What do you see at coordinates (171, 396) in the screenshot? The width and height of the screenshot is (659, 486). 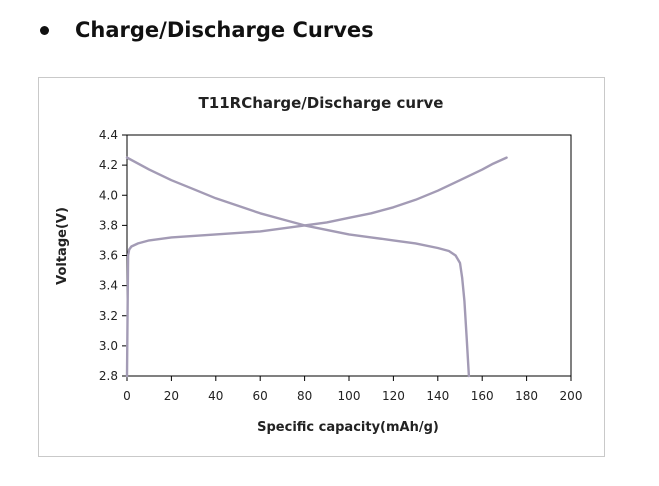 I see `x-tick-label: 20` at bounding box center [171, 396].